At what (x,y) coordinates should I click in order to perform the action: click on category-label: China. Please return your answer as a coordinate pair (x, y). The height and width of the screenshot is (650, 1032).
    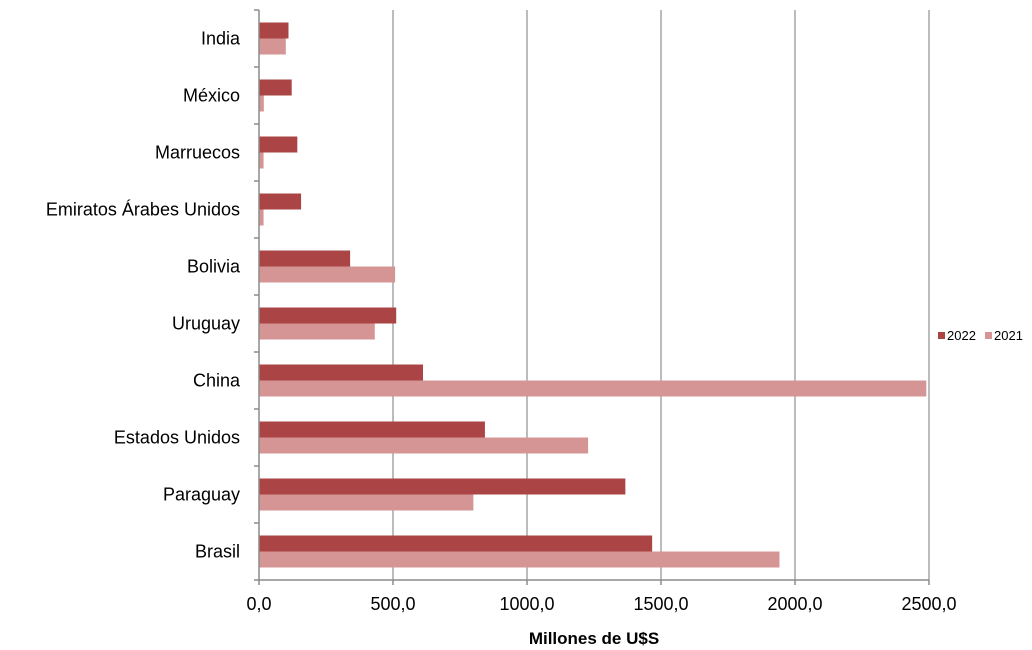
    Looking at the image, I should click on (217, 381).